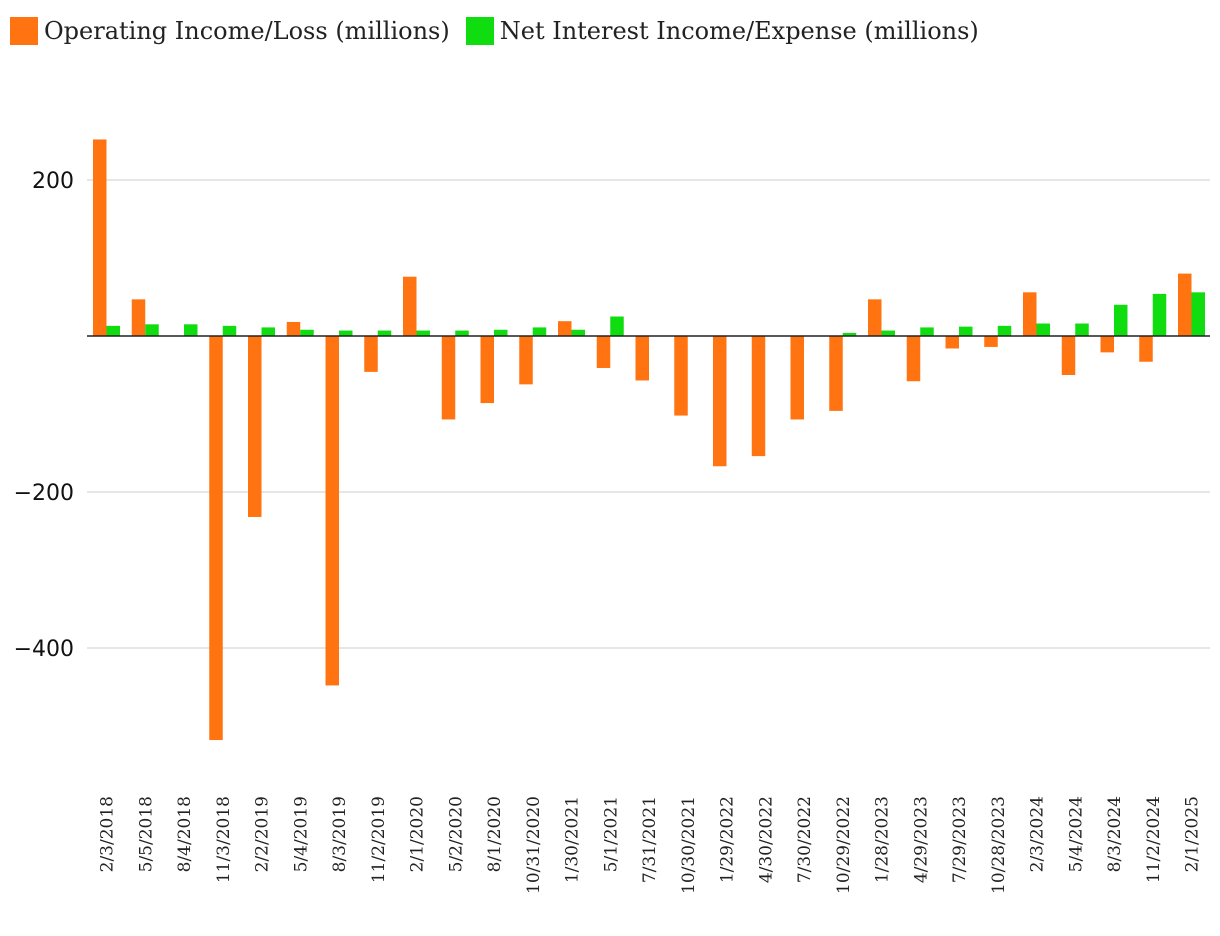  Describe the element at coordinates (44, 649) in the screenshot. I see `y-tick-label: −400` at that location.